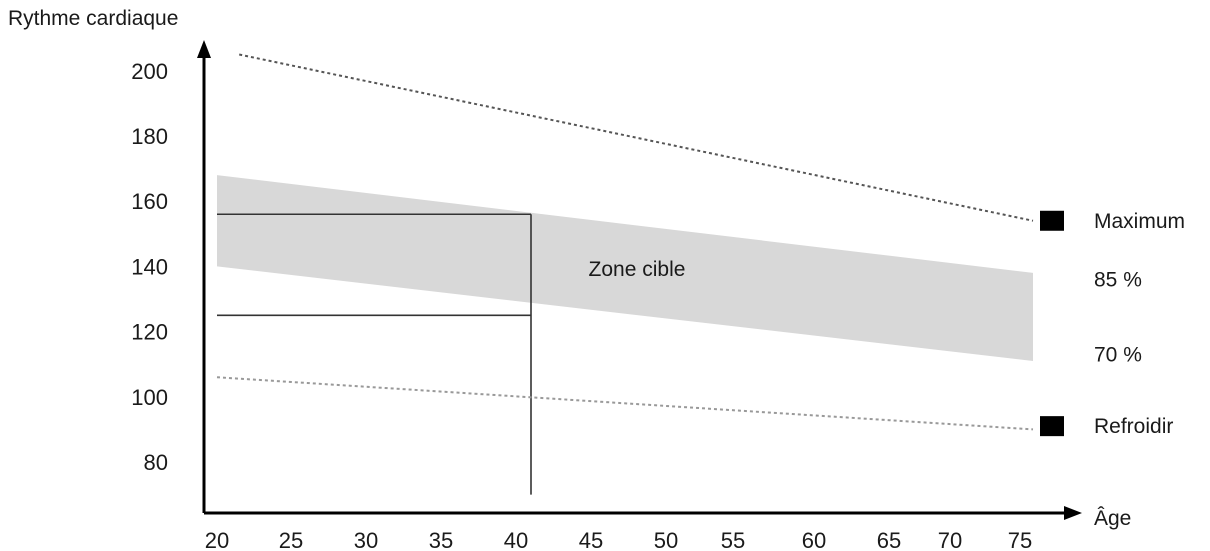 Image resolution: width=1210 pixels, height=551 pixels. Describe the element at coordinates (666, 539) in the screenshot. I see `x-tick-label: 50` at that location.